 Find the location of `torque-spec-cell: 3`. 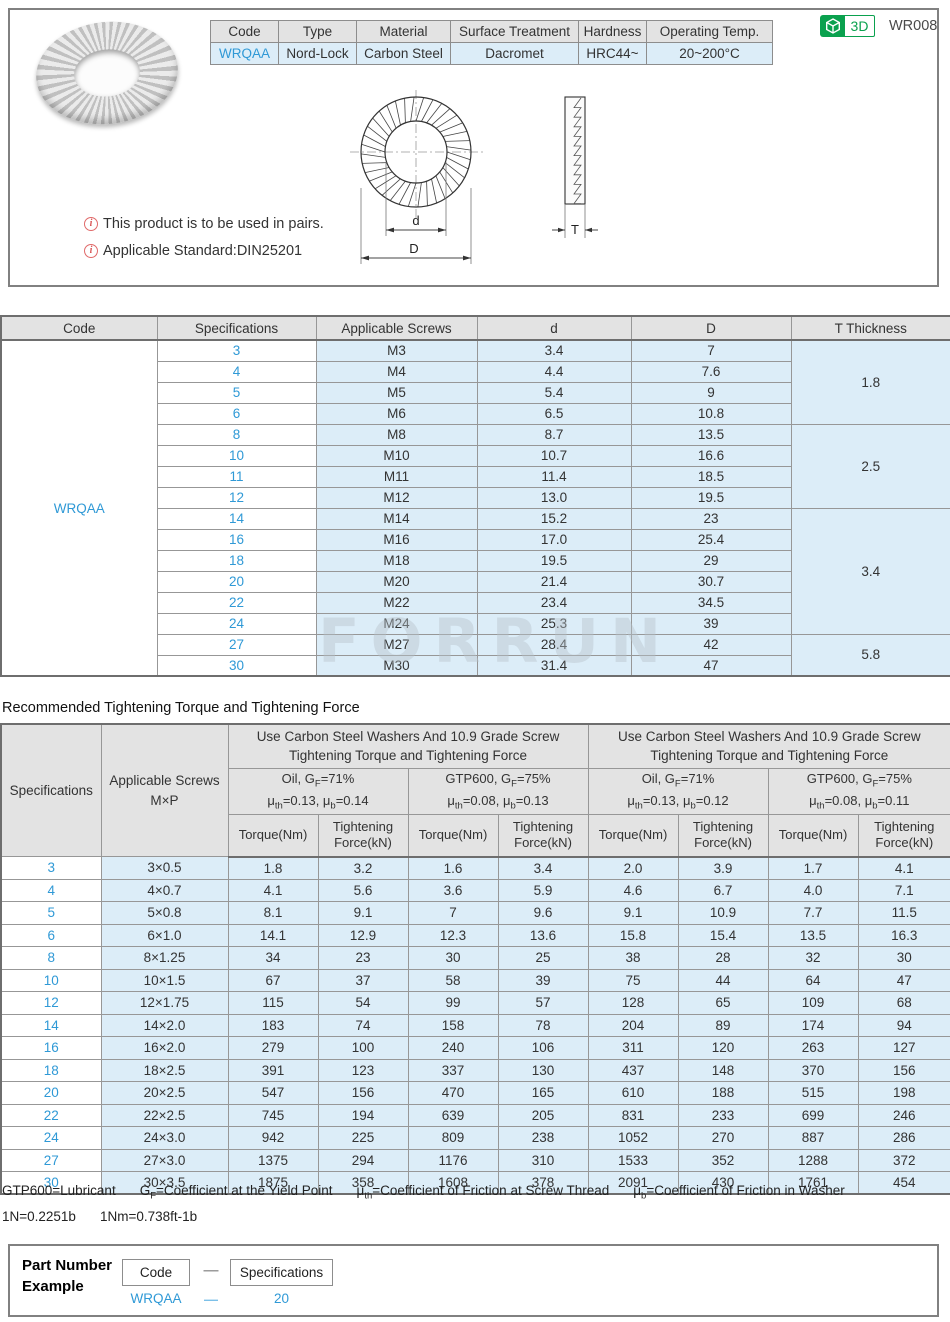

torque-spec-cell: 3 is located at coordinates (51, 868).